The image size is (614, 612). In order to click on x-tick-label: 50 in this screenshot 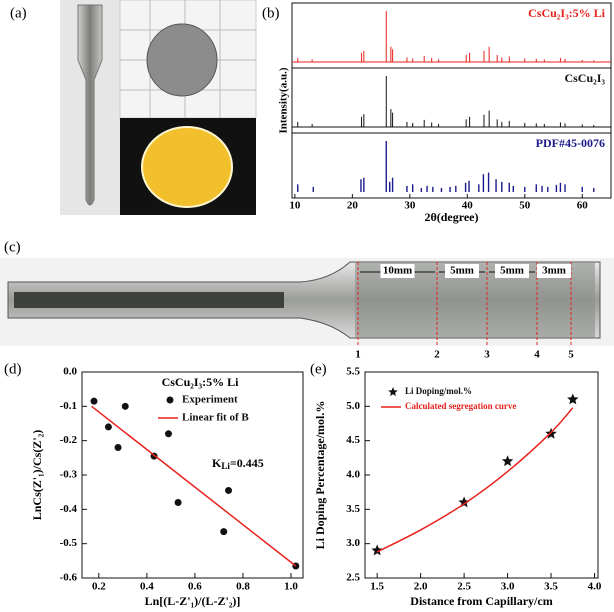, I will do `click(525, 206)`.